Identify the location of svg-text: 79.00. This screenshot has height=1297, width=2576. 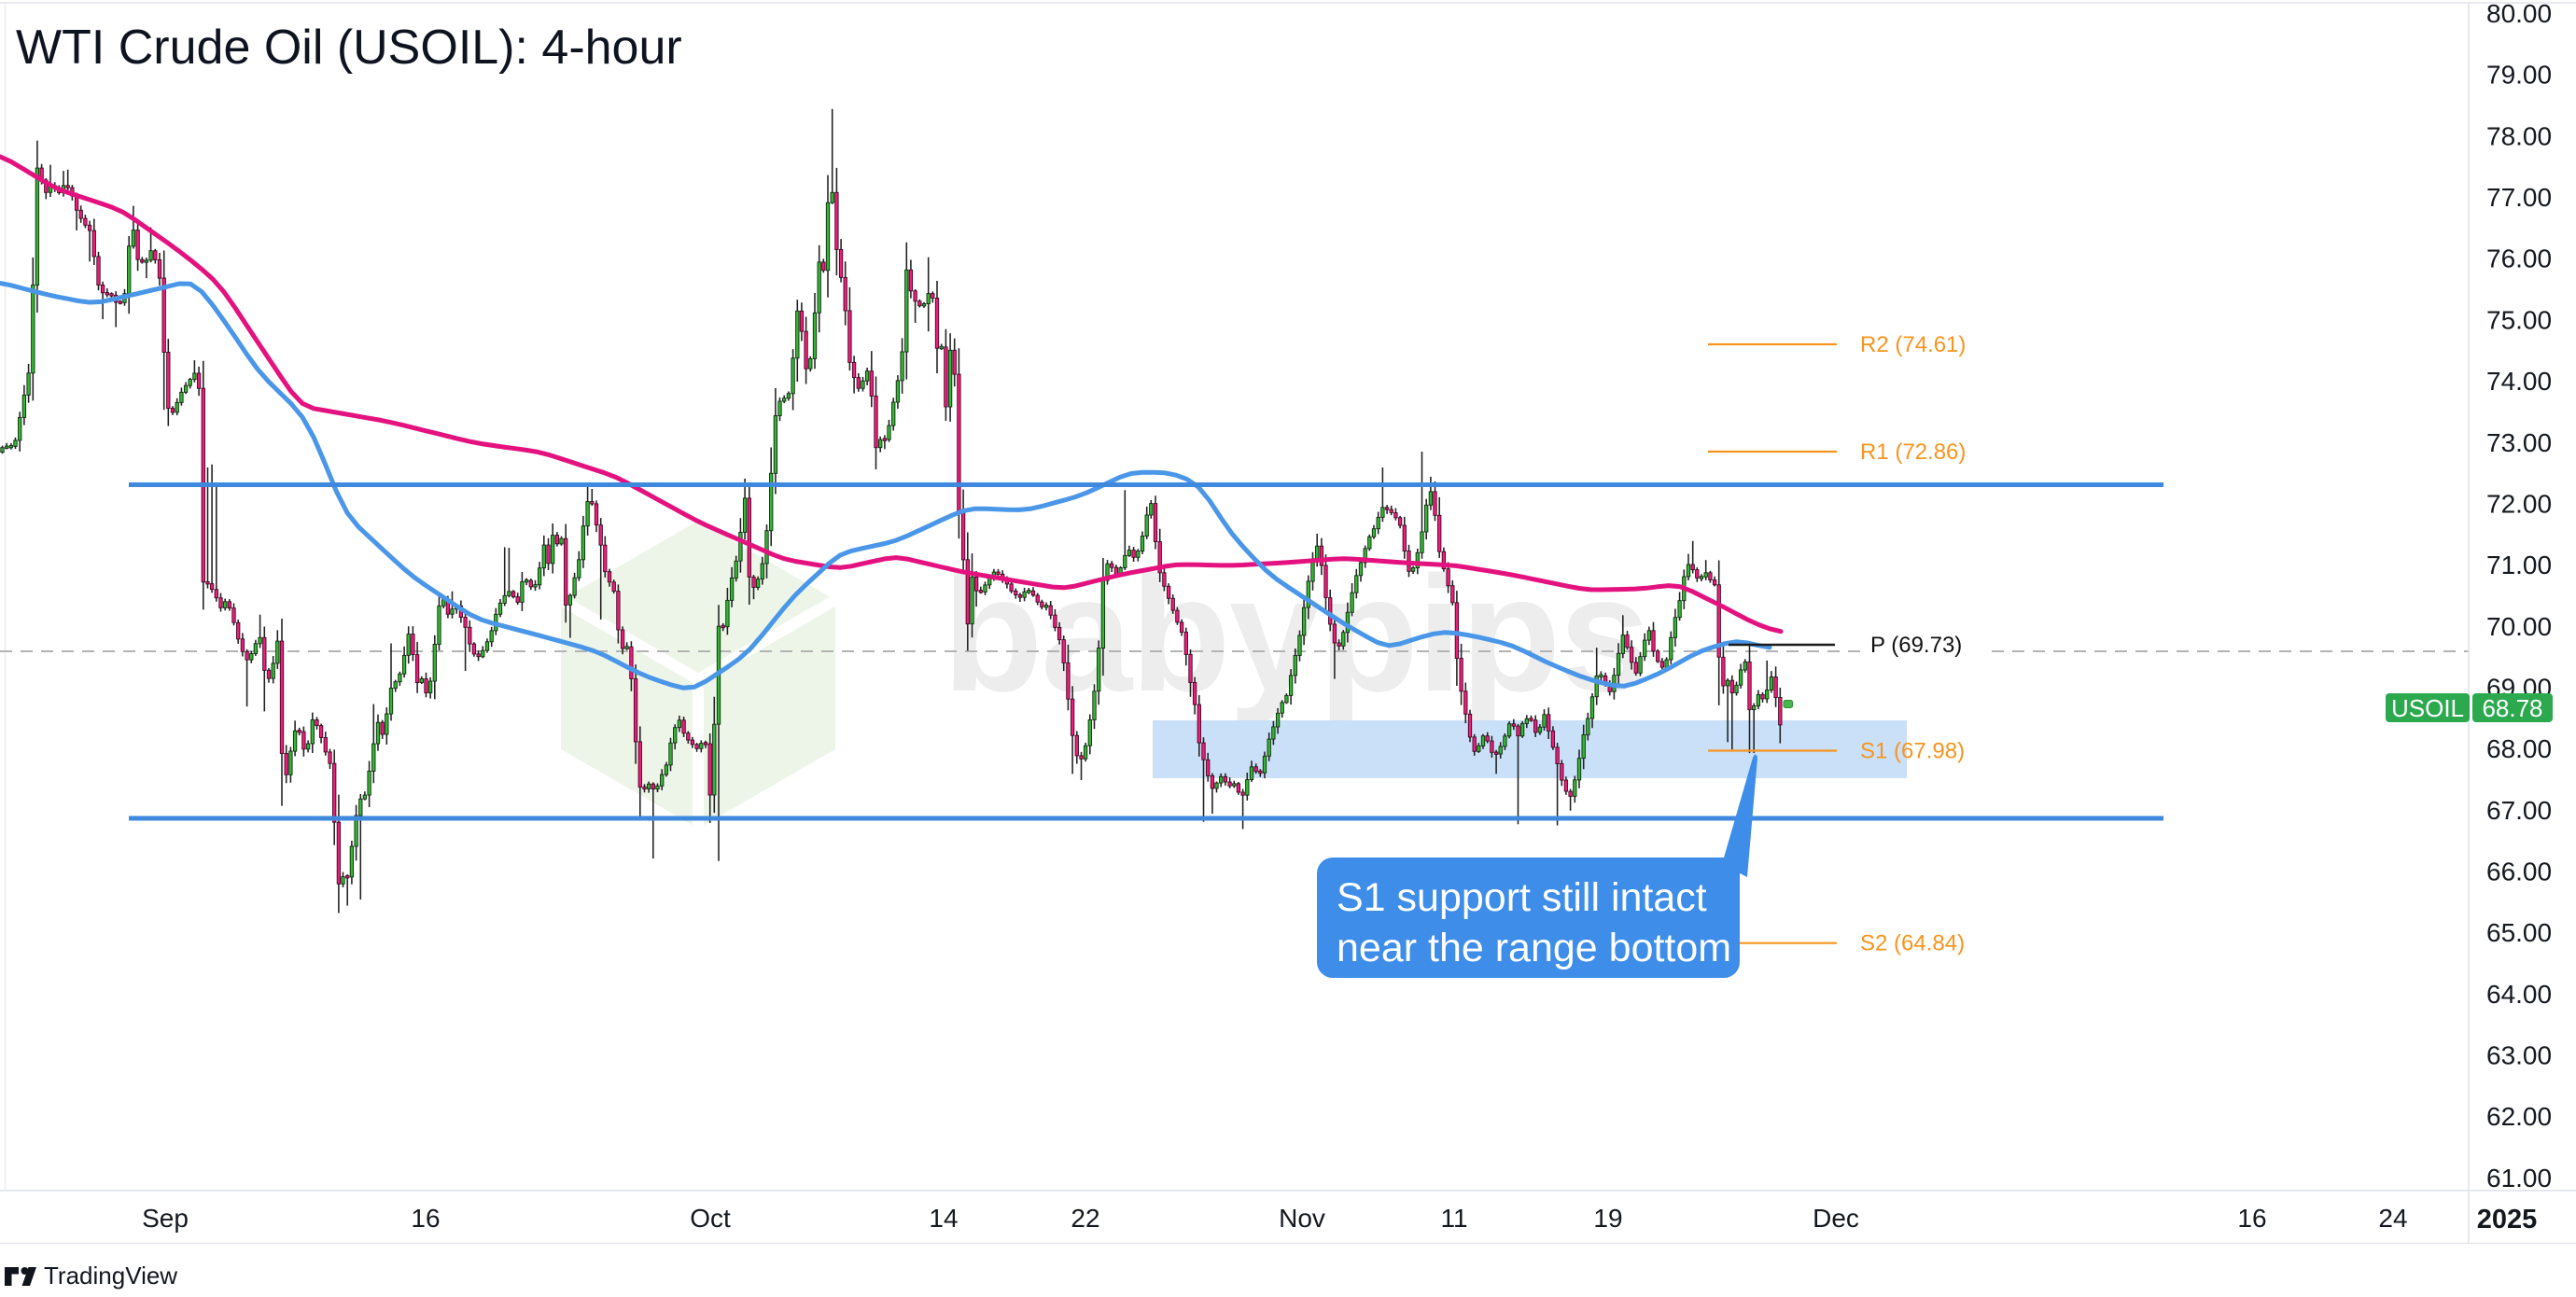
(2519, 75).